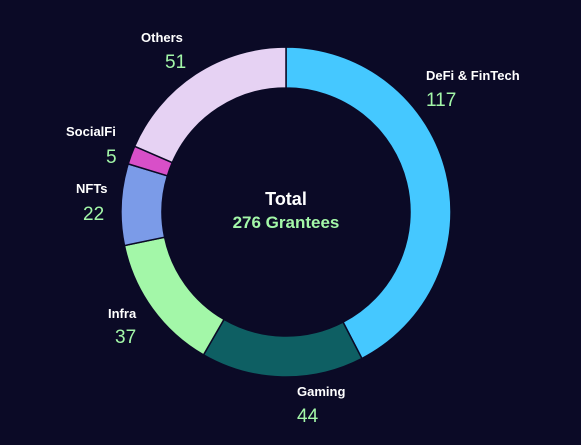 Image resolution: width=581 pixels, height=445 pixels. What do you see at coordinates (286, 222) in the screenshot?
I see `center-subtitle: 276 Grantees` at bounding box center [286, 222].